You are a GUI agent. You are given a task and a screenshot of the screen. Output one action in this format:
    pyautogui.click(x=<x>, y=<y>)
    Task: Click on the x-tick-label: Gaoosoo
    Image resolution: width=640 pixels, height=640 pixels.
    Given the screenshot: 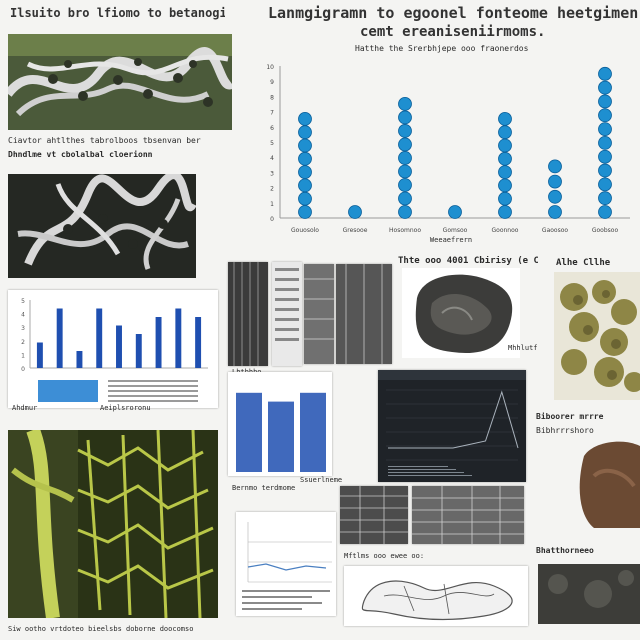 What is the action you would take?
    pyautogui.click(x=555, y=230)
    